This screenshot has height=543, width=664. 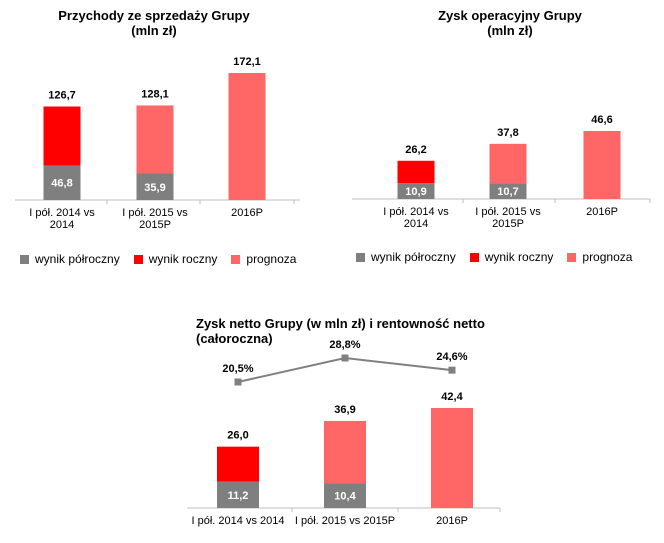 What do you see at coordinates (237, 436) in the screenshot?
I see `bar-total-label: 26,0` at bounding box center [237, 436].